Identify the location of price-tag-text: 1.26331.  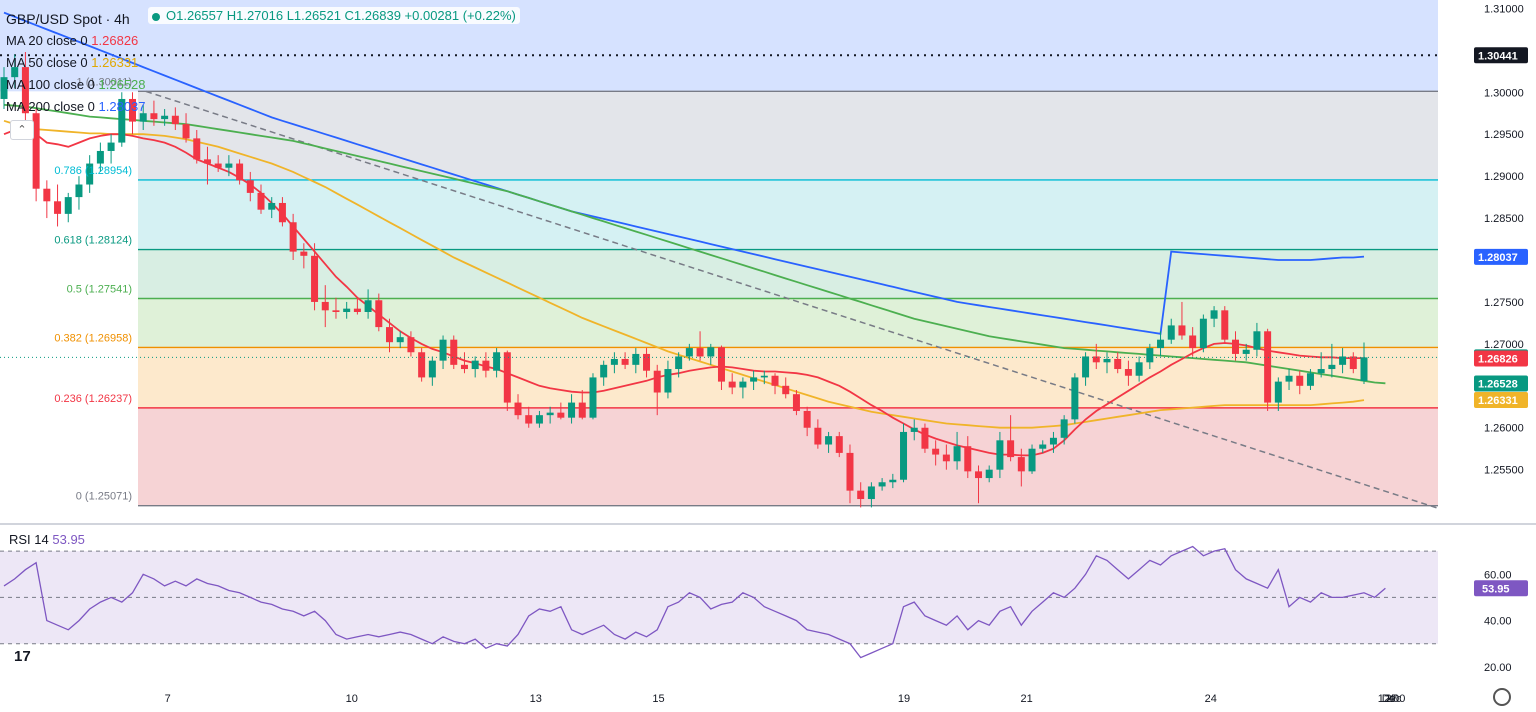
(1498, 401).